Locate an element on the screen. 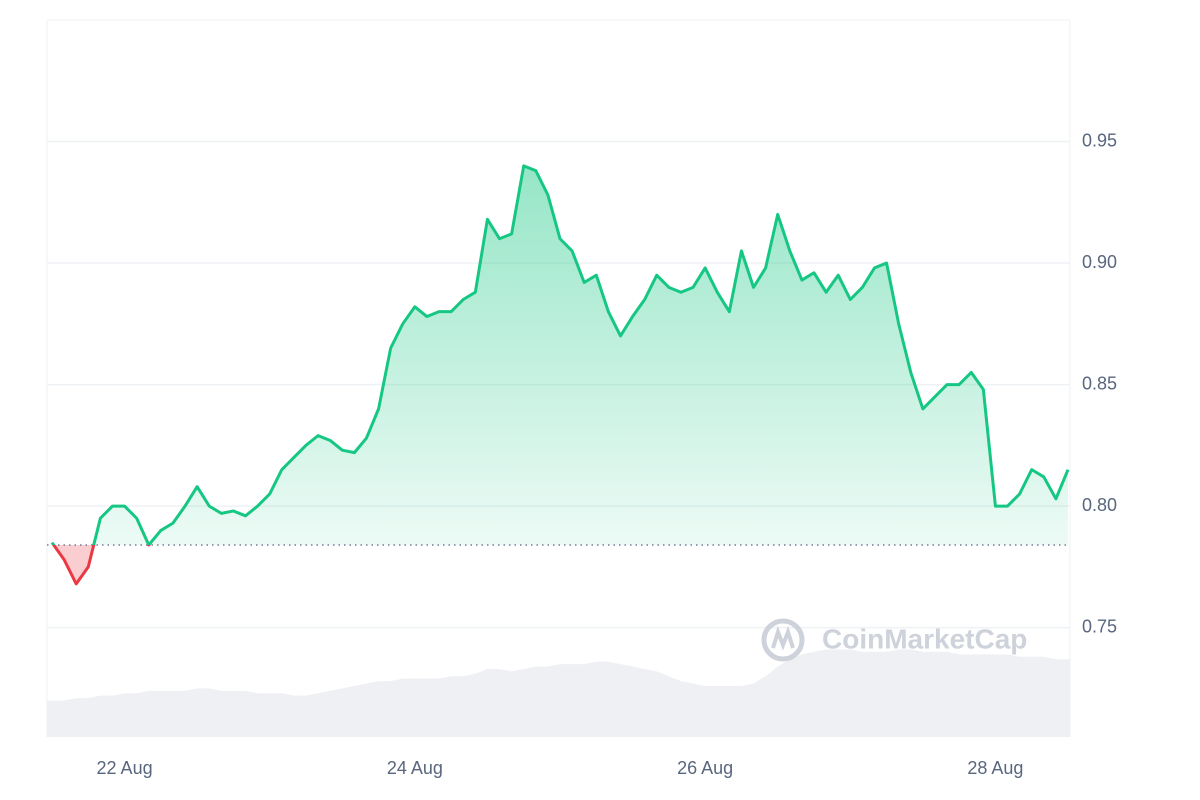 The height and width of the screenshot is (800, 1200). y-tick-label: 0.90 is located at coordinates (1099, 262).